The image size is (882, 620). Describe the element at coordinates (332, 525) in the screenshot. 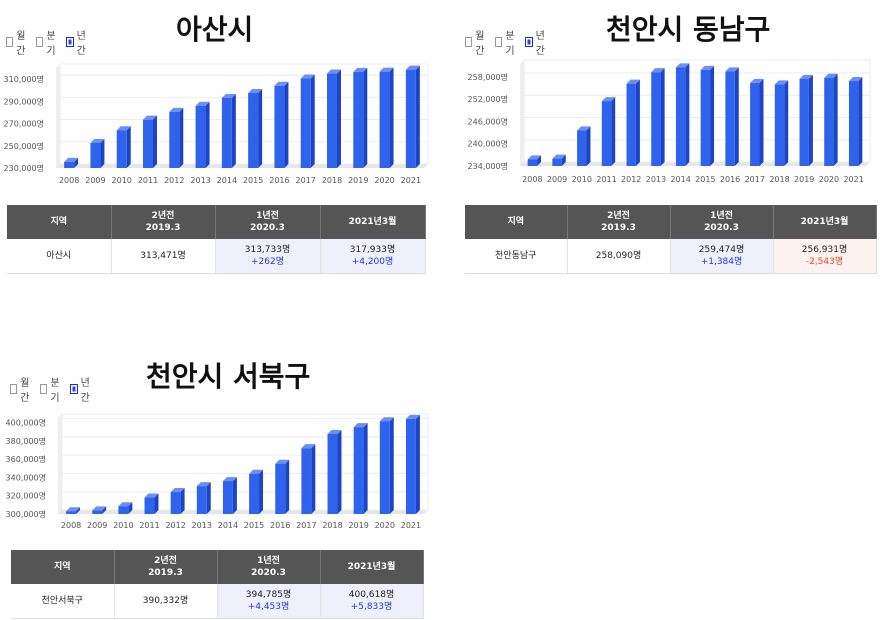

I see `x-tick-label: 2018` at that location.